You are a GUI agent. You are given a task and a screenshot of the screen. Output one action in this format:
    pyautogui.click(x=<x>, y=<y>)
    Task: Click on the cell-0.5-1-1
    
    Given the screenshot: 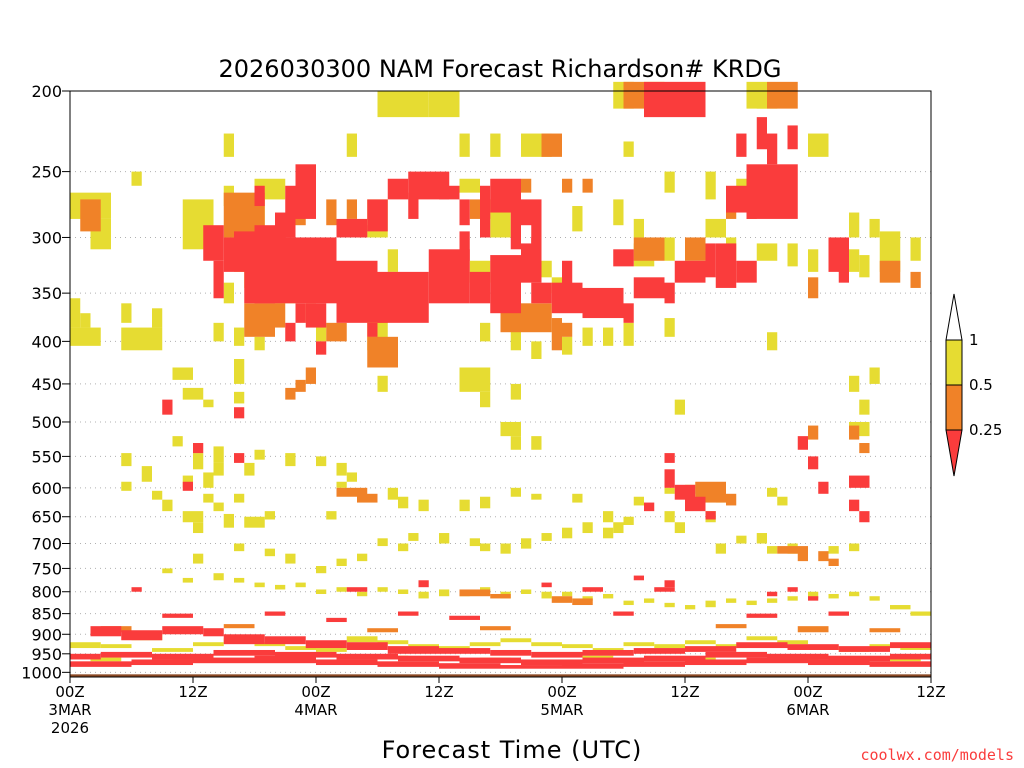 What is the action you would take?
    pyautogui.click(x=444, y=104)
    